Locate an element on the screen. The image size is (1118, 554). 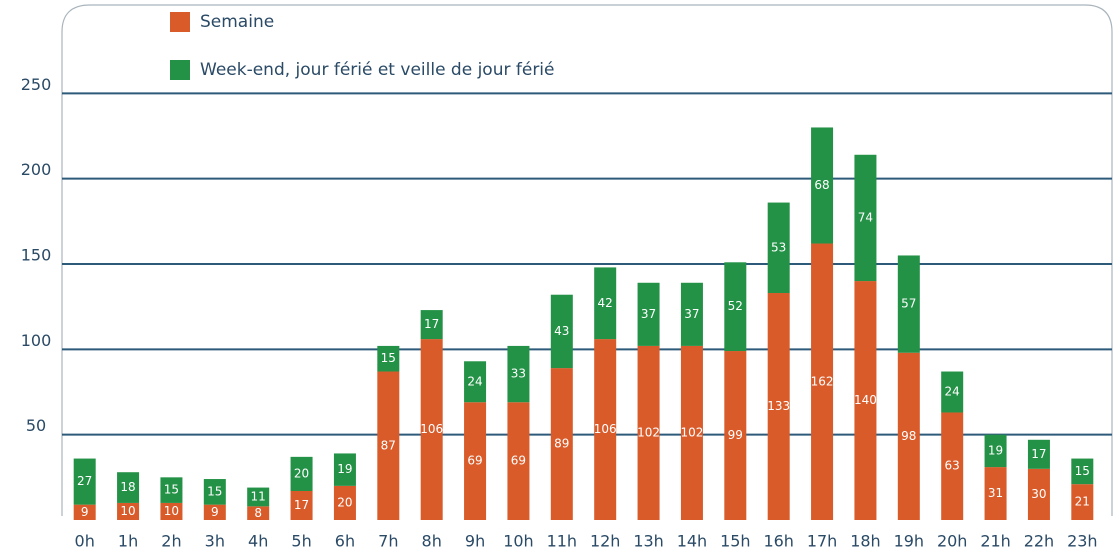
x-tick-label: 6h is located at coordinates (345, 541).